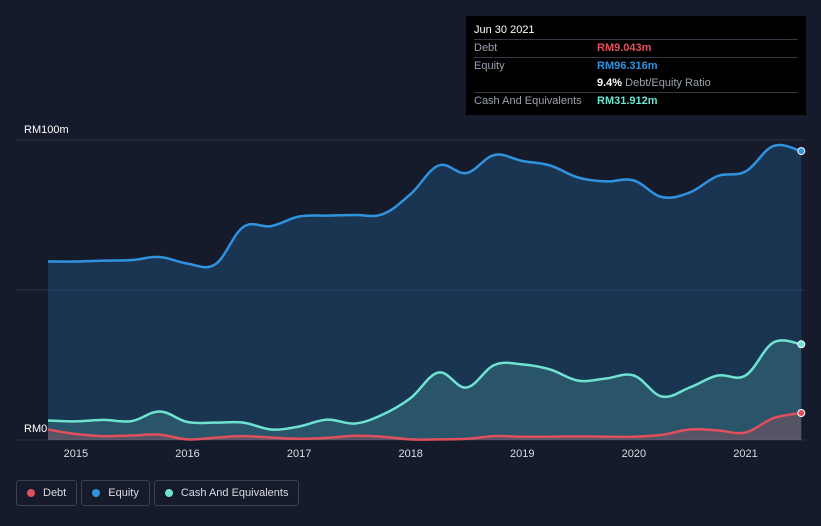  What do you see at coordinates (801, 413) in the screenshot?
I see `debtendpoint` at bounding box center [801, 413].